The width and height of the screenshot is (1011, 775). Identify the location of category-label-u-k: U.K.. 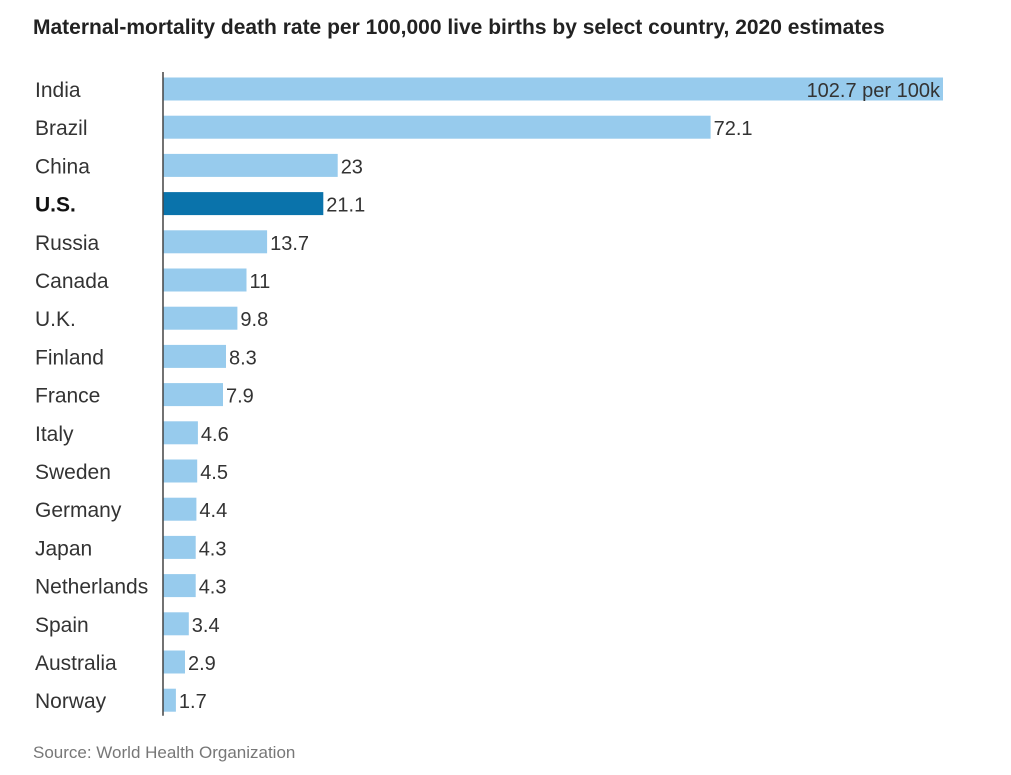
(55, 319).